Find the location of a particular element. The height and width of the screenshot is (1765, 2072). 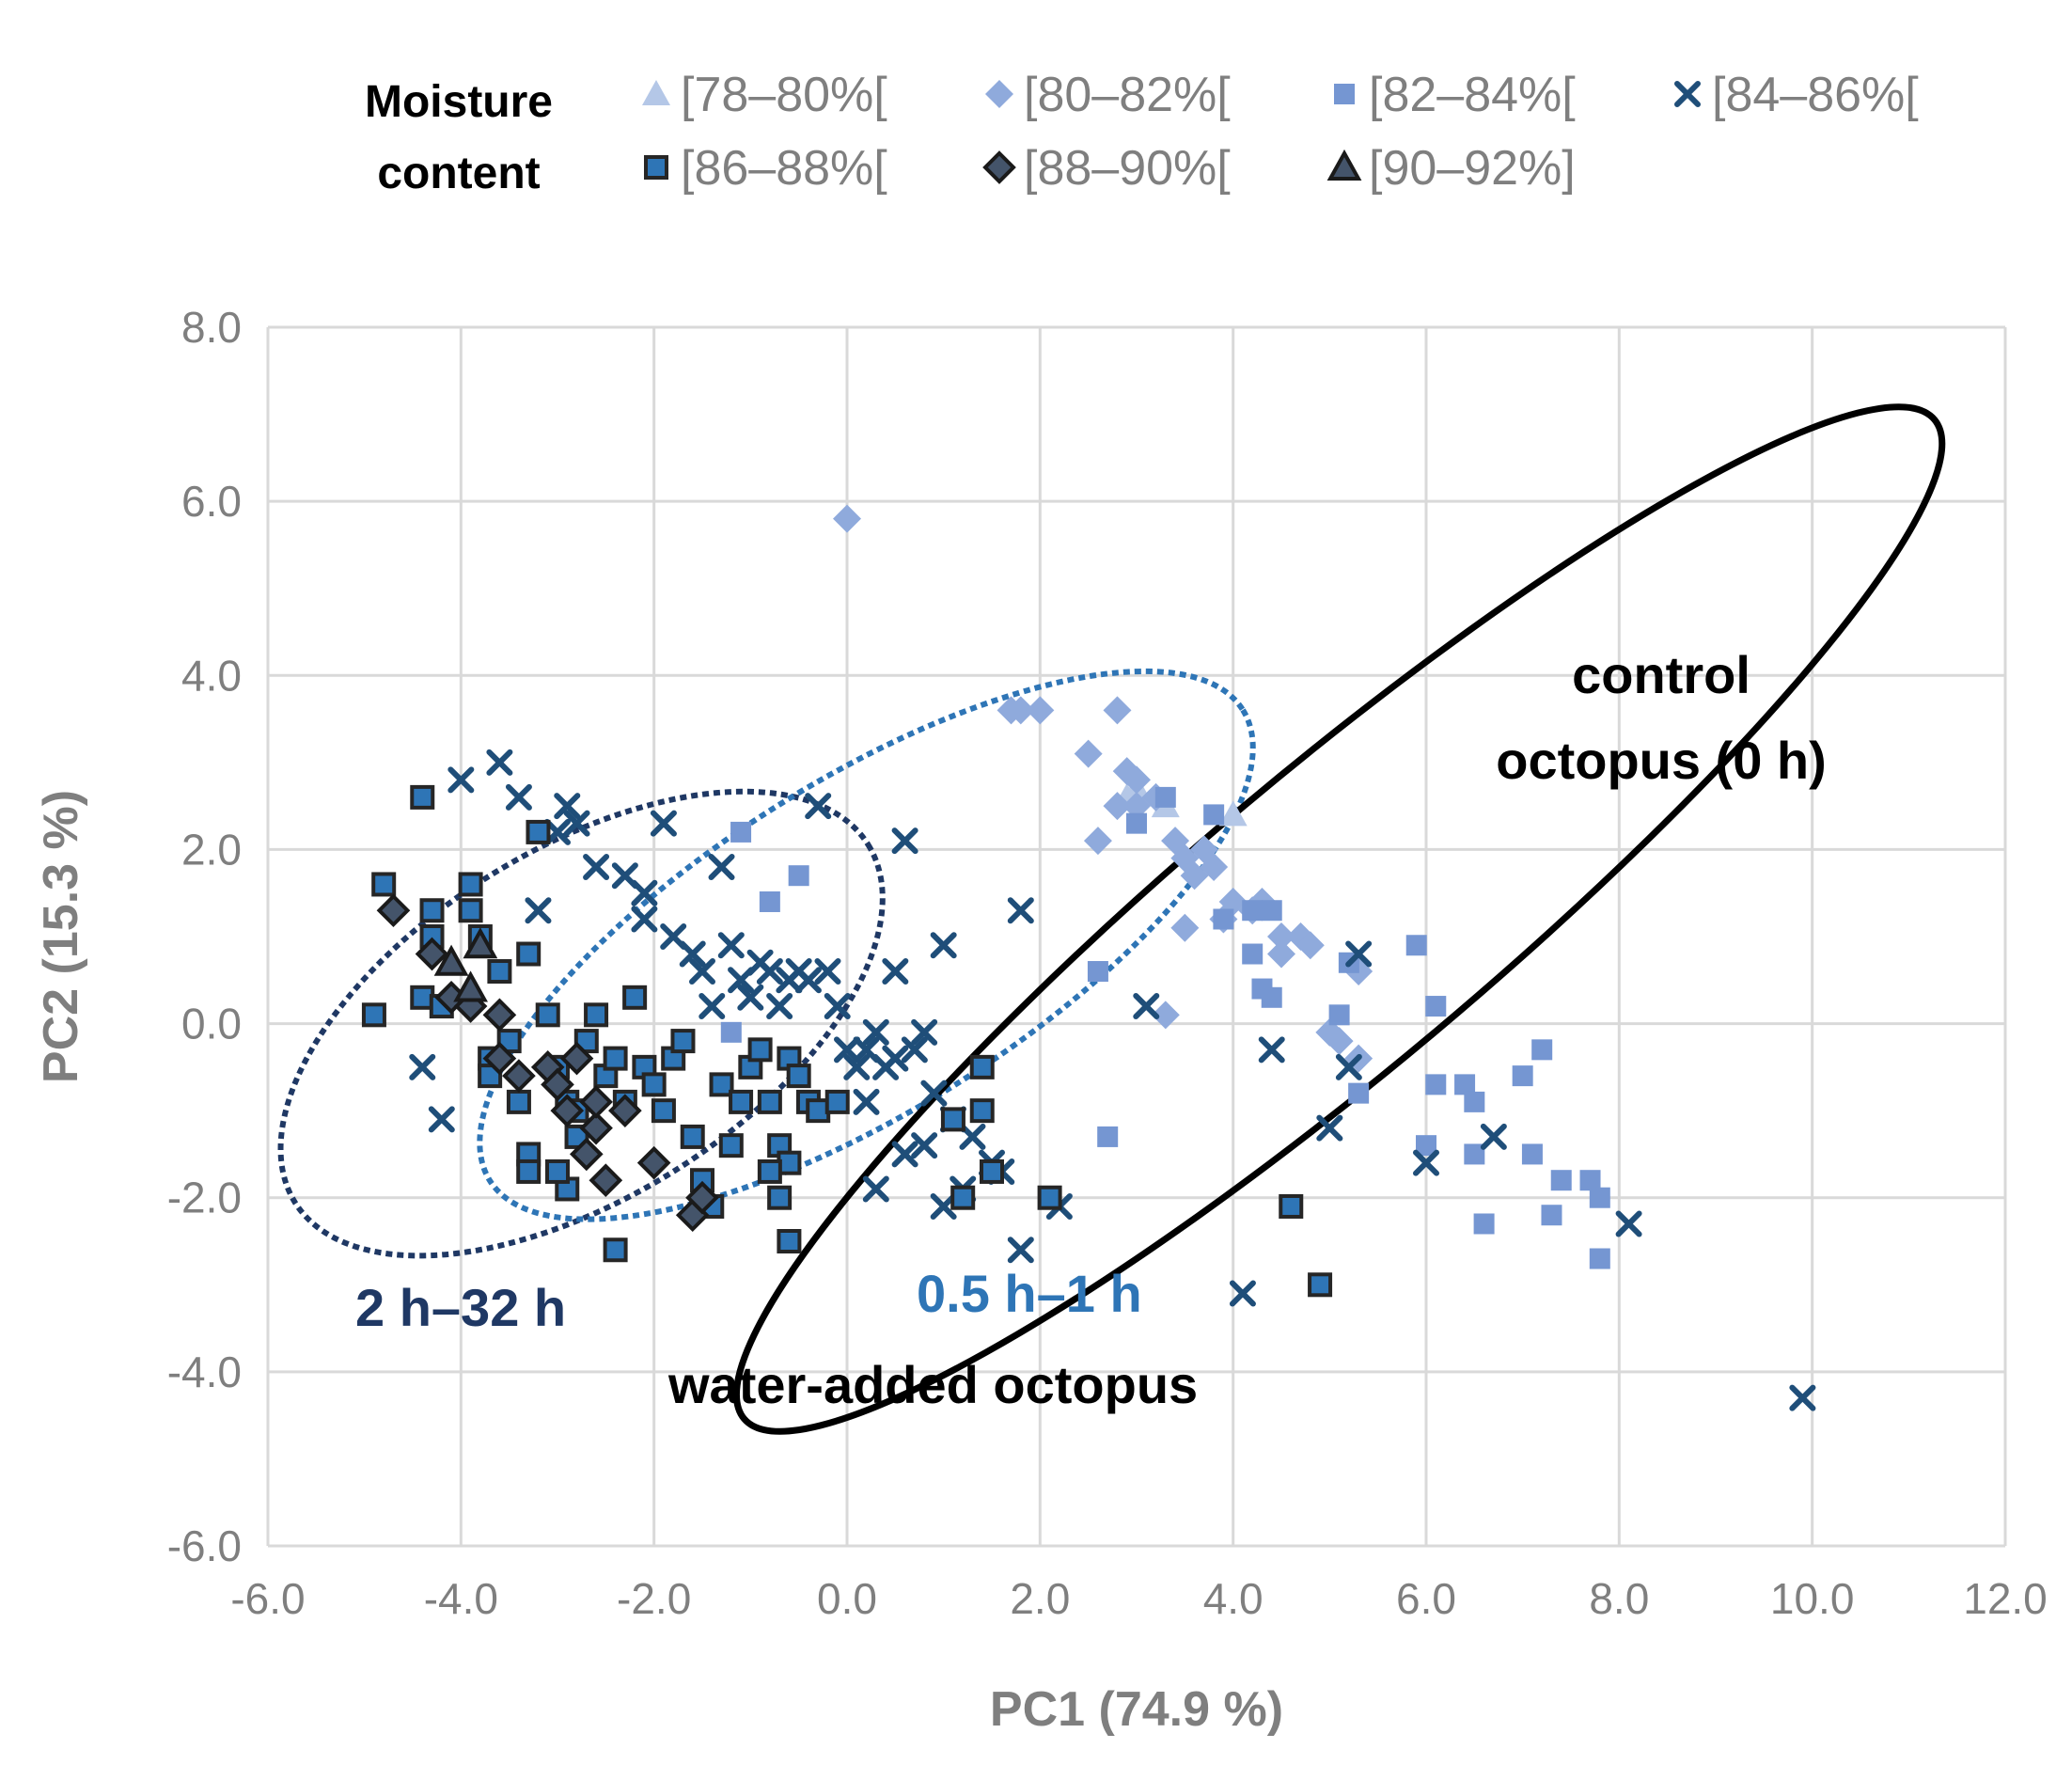

annotation-control-line2: octopus (0 h) is located at coordinates (1661, 760).